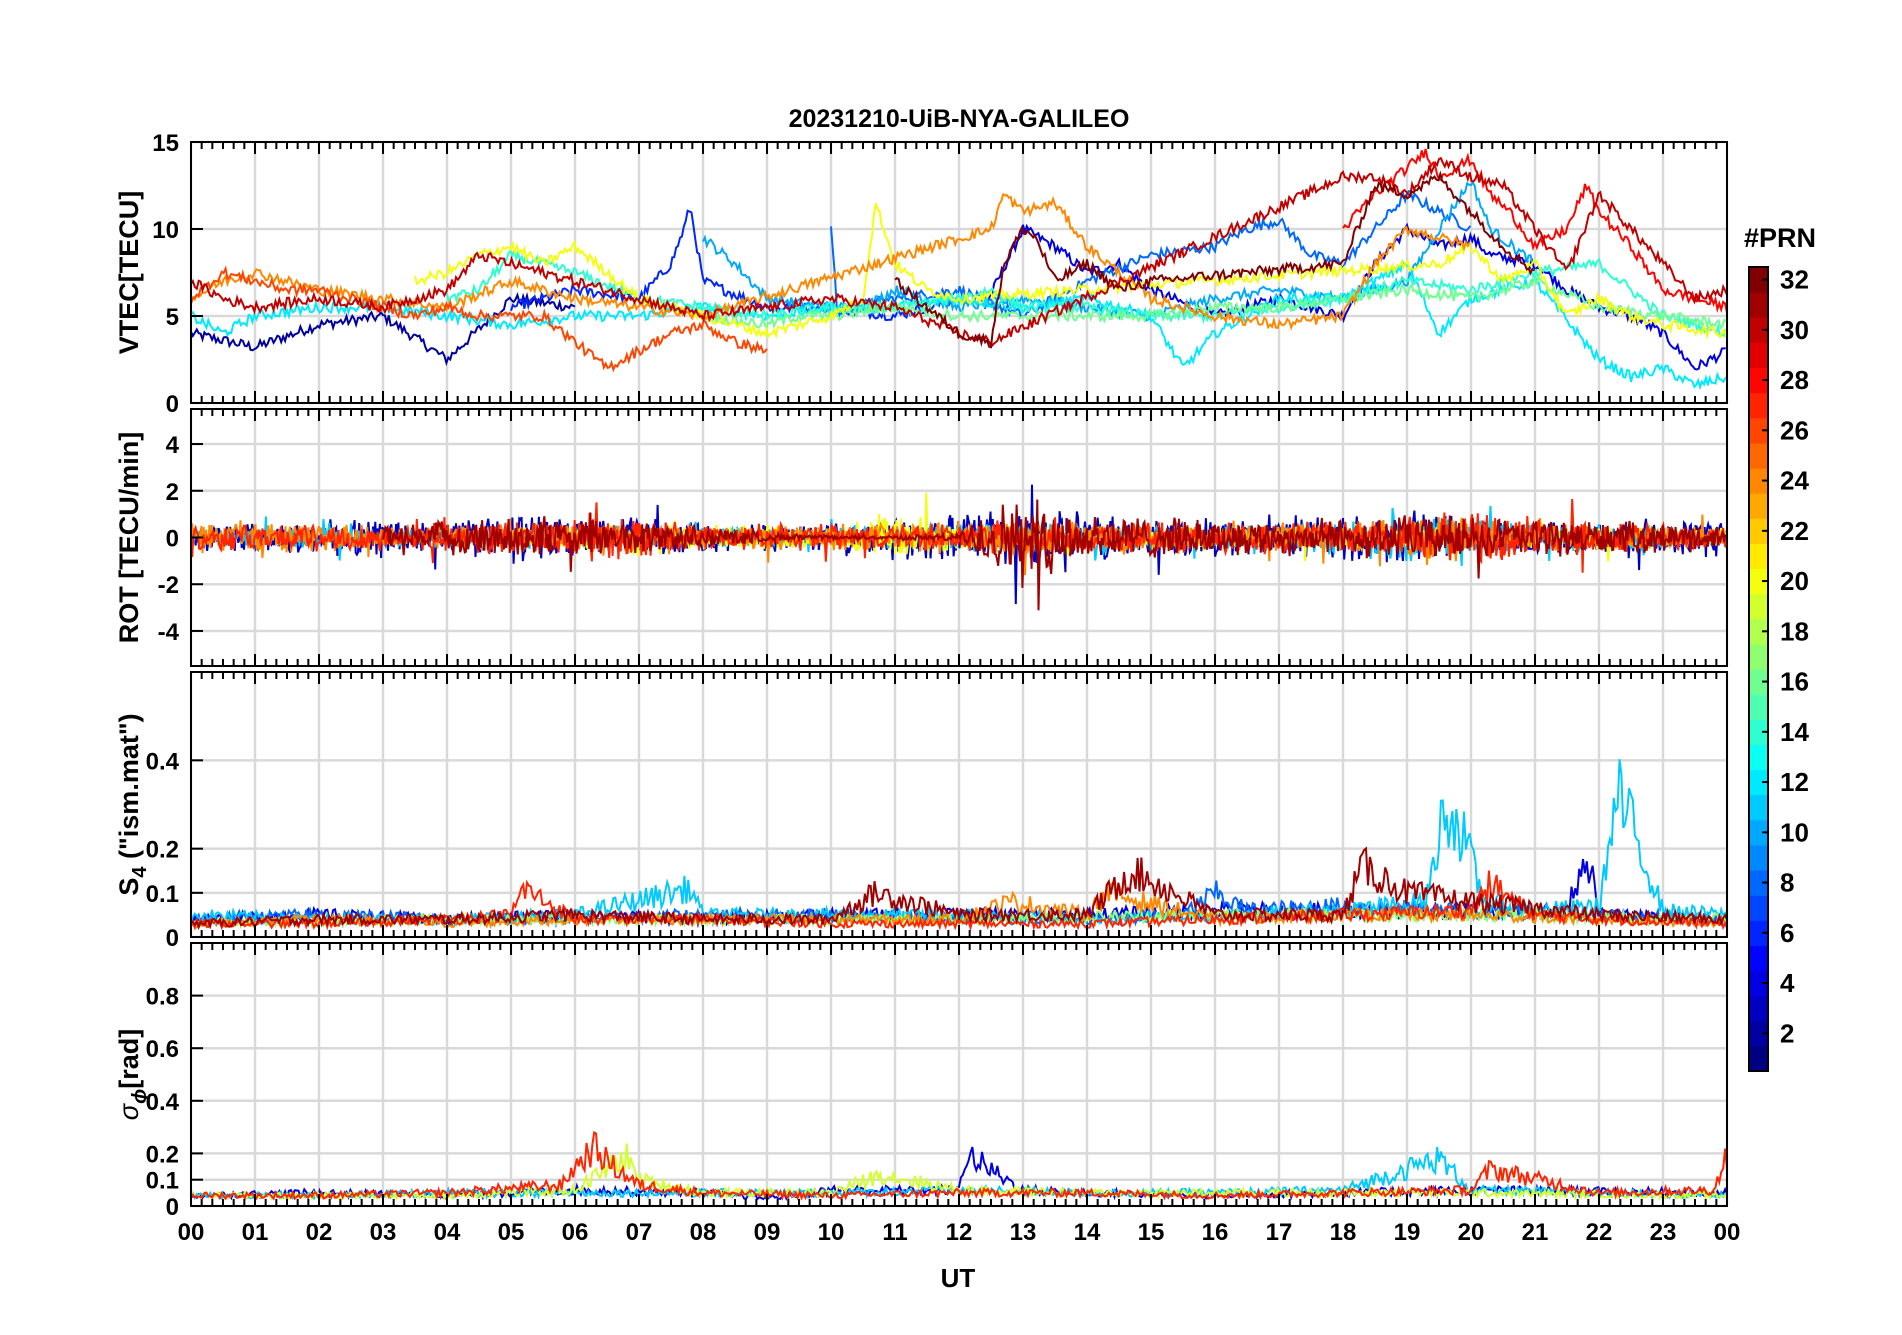 This screenshot has height=1335, width=1902. What do you see at coordinates (174, 850) in the screenshot?
I see `y-tick-labels: 0 0.1 0.2 0.4` at bounding box center [174, 850].